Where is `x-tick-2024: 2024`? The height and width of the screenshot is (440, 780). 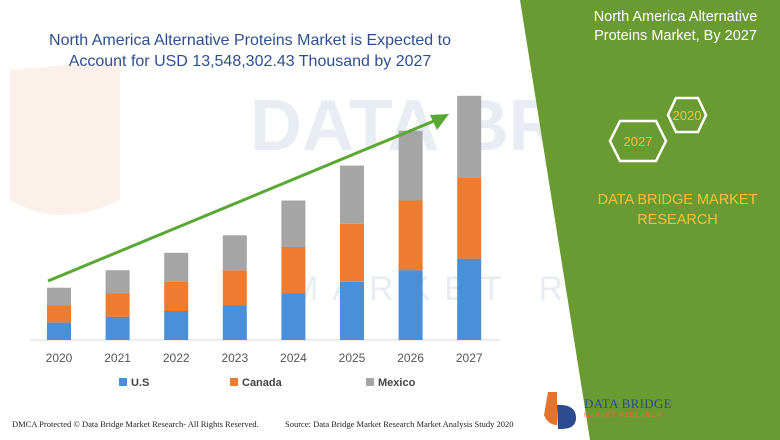
x-tick-2024: 2024 is located at coordinates (293, 358).